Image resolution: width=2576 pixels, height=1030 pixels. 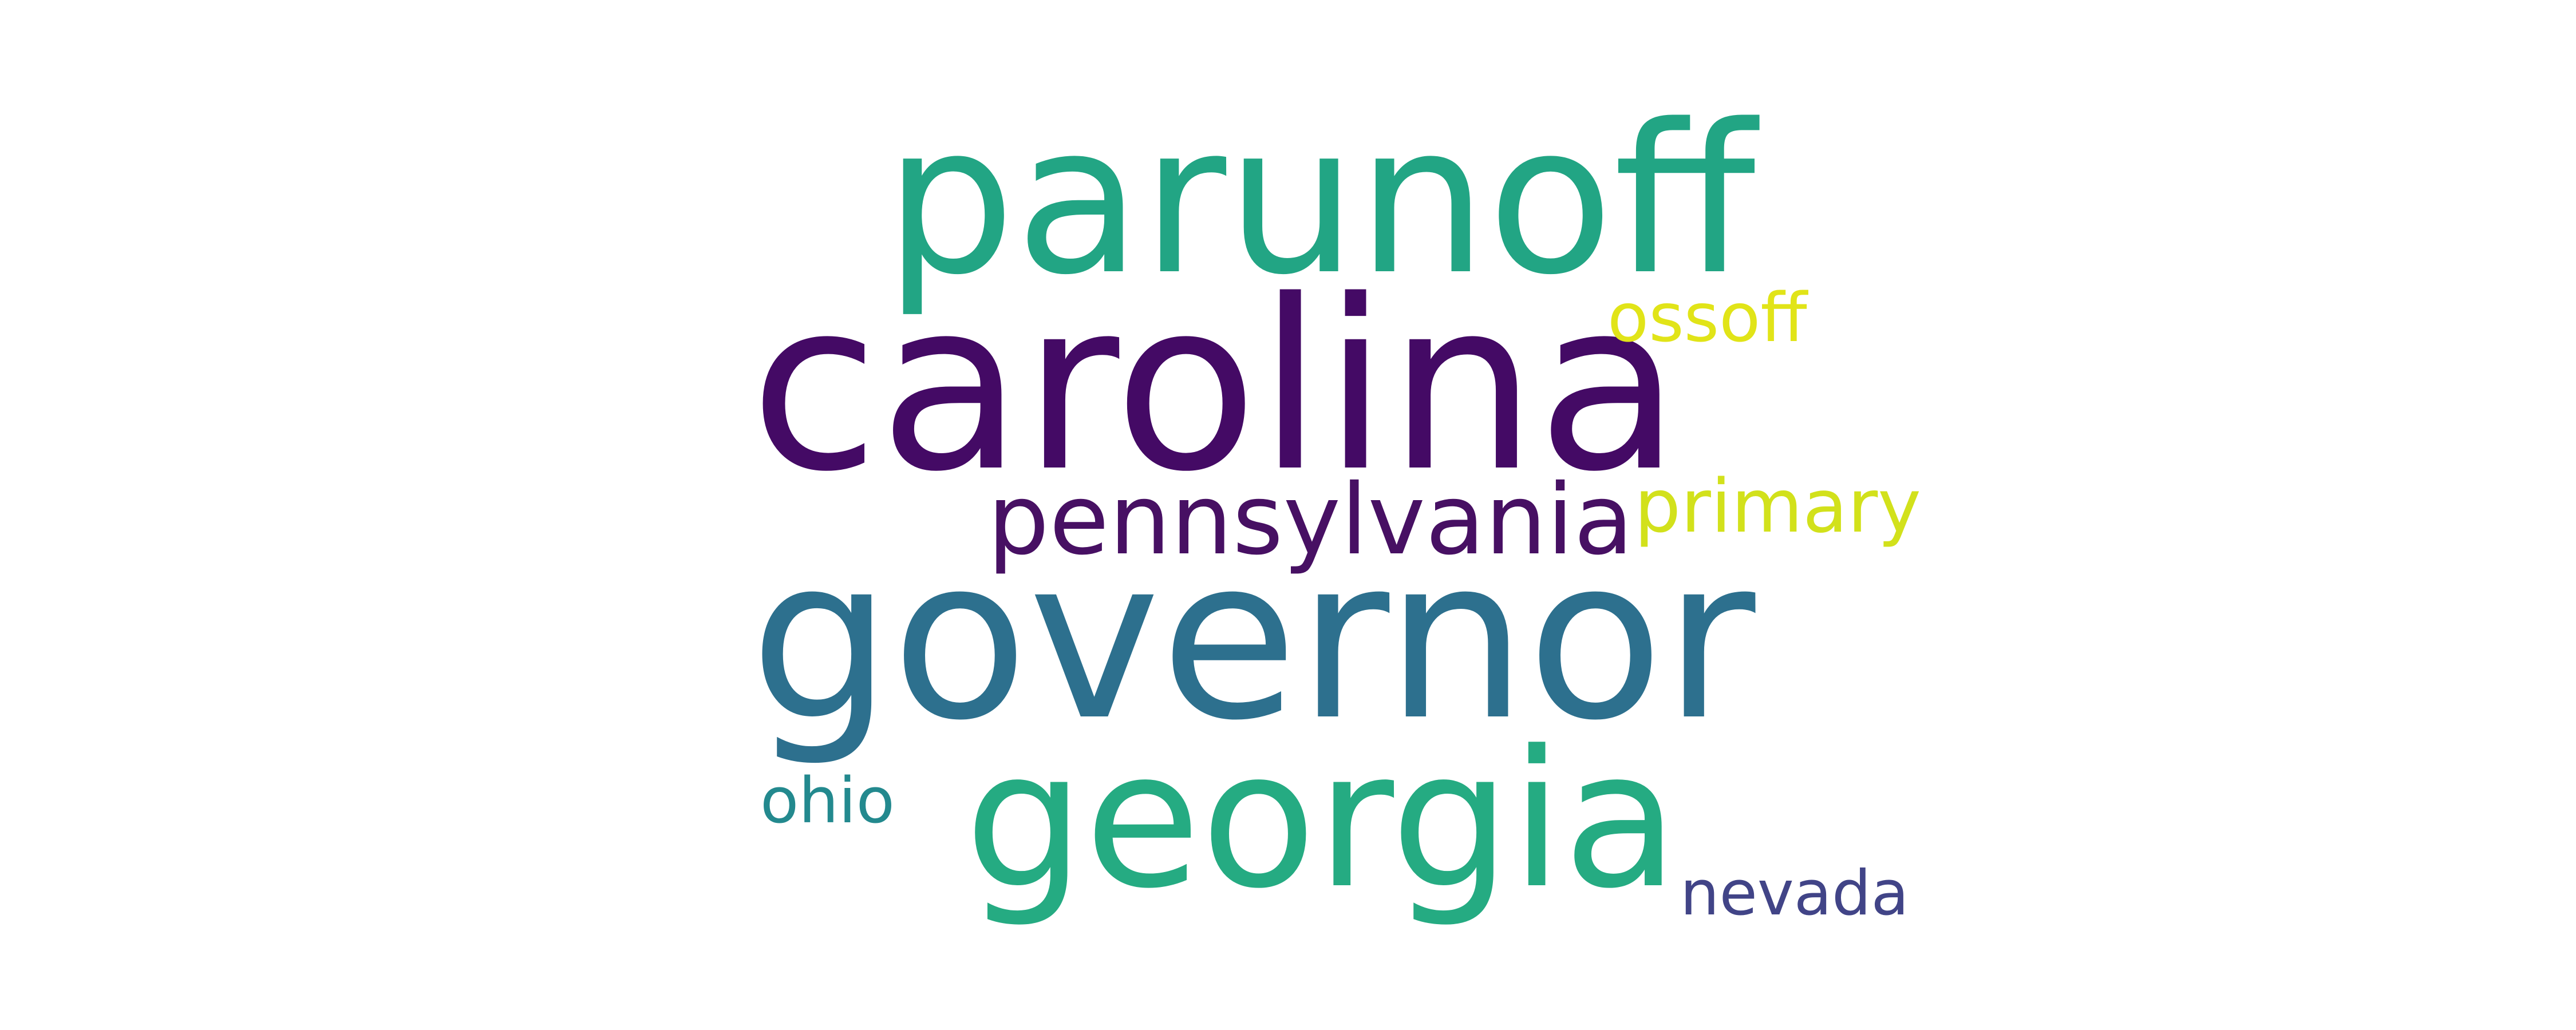 What do you see at coordinates (1310, 520) in the screenshot?
I see `word-pennsylvania: pennsylvania` at bounding box center [1310, 520].